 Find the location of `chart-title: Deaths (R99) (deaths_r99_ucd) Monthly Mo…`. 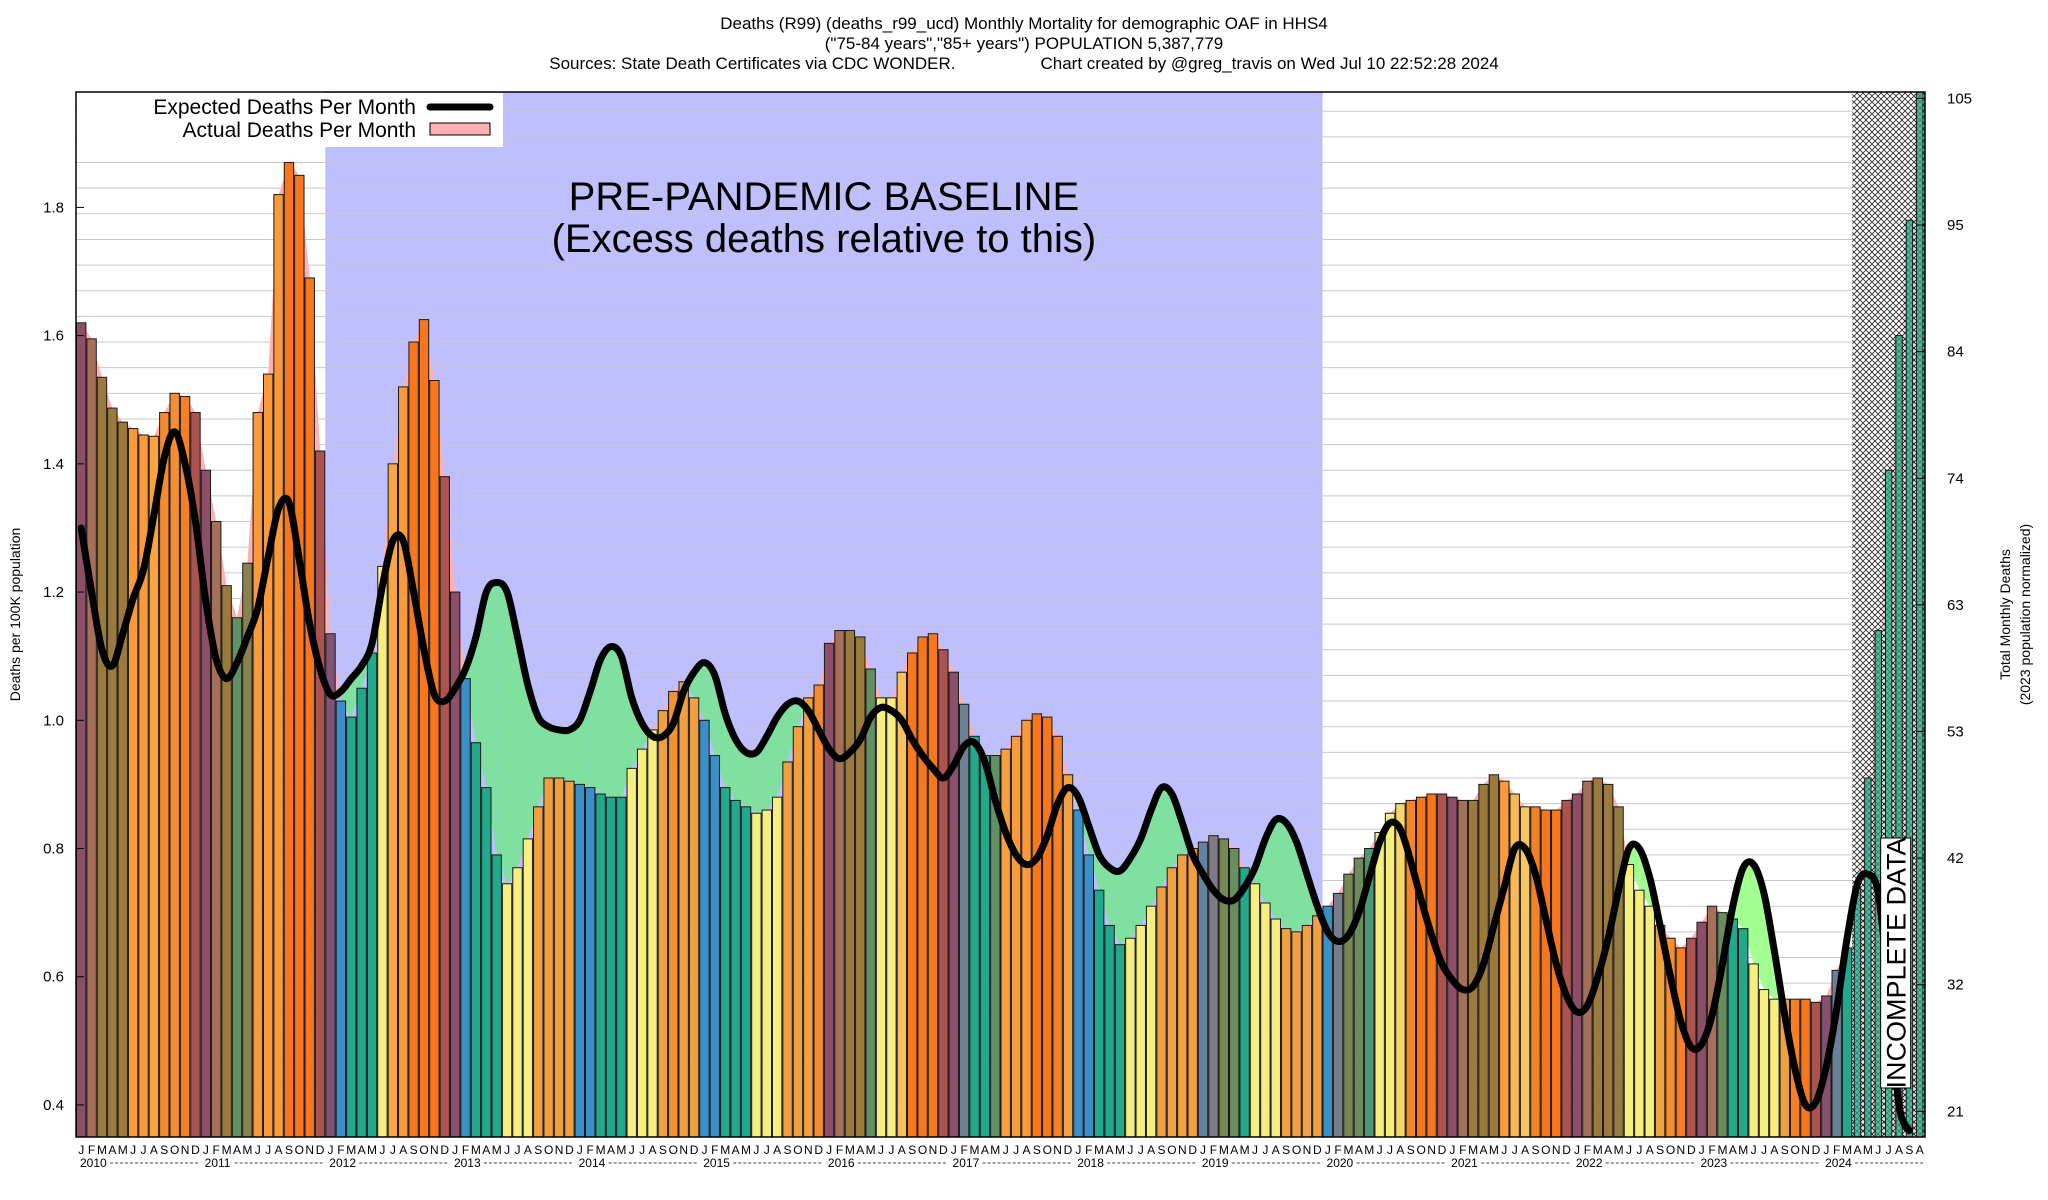

chart-title: Deaths (R99) (deaths_r99_ucd) Monthly Mo… is located at coordinates (1024, 23).